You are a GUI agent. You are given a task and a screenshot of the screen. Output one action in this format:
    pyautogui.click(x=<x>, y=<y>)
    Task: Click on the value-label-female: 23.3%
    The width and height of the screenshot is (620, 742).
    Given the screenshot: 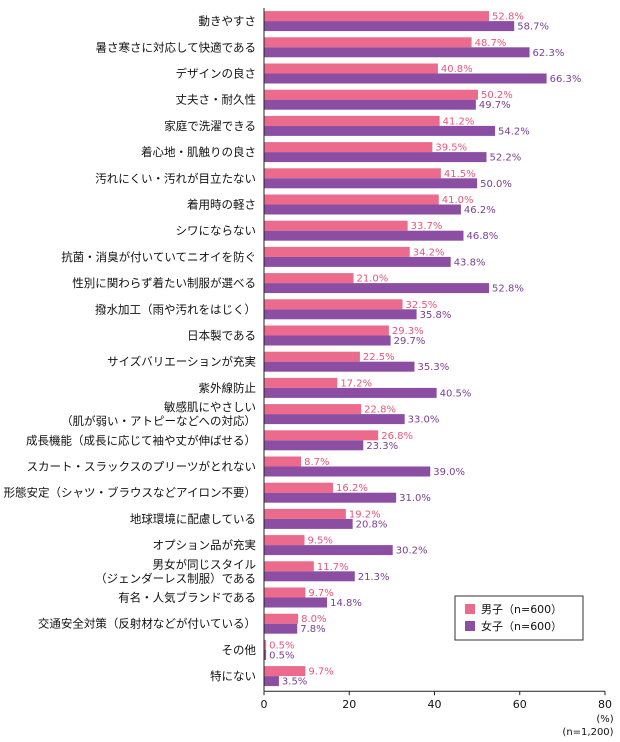 What is the action you would take?
    pyautogui.click(x=382, y=446)
    